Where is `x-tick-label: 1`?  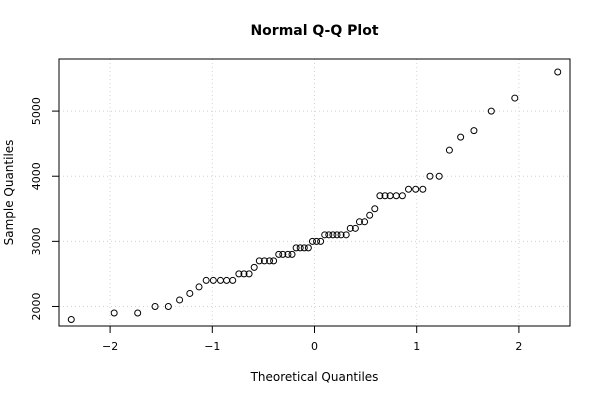
x-tick-label: 1 is located at coordinates (416, 346).